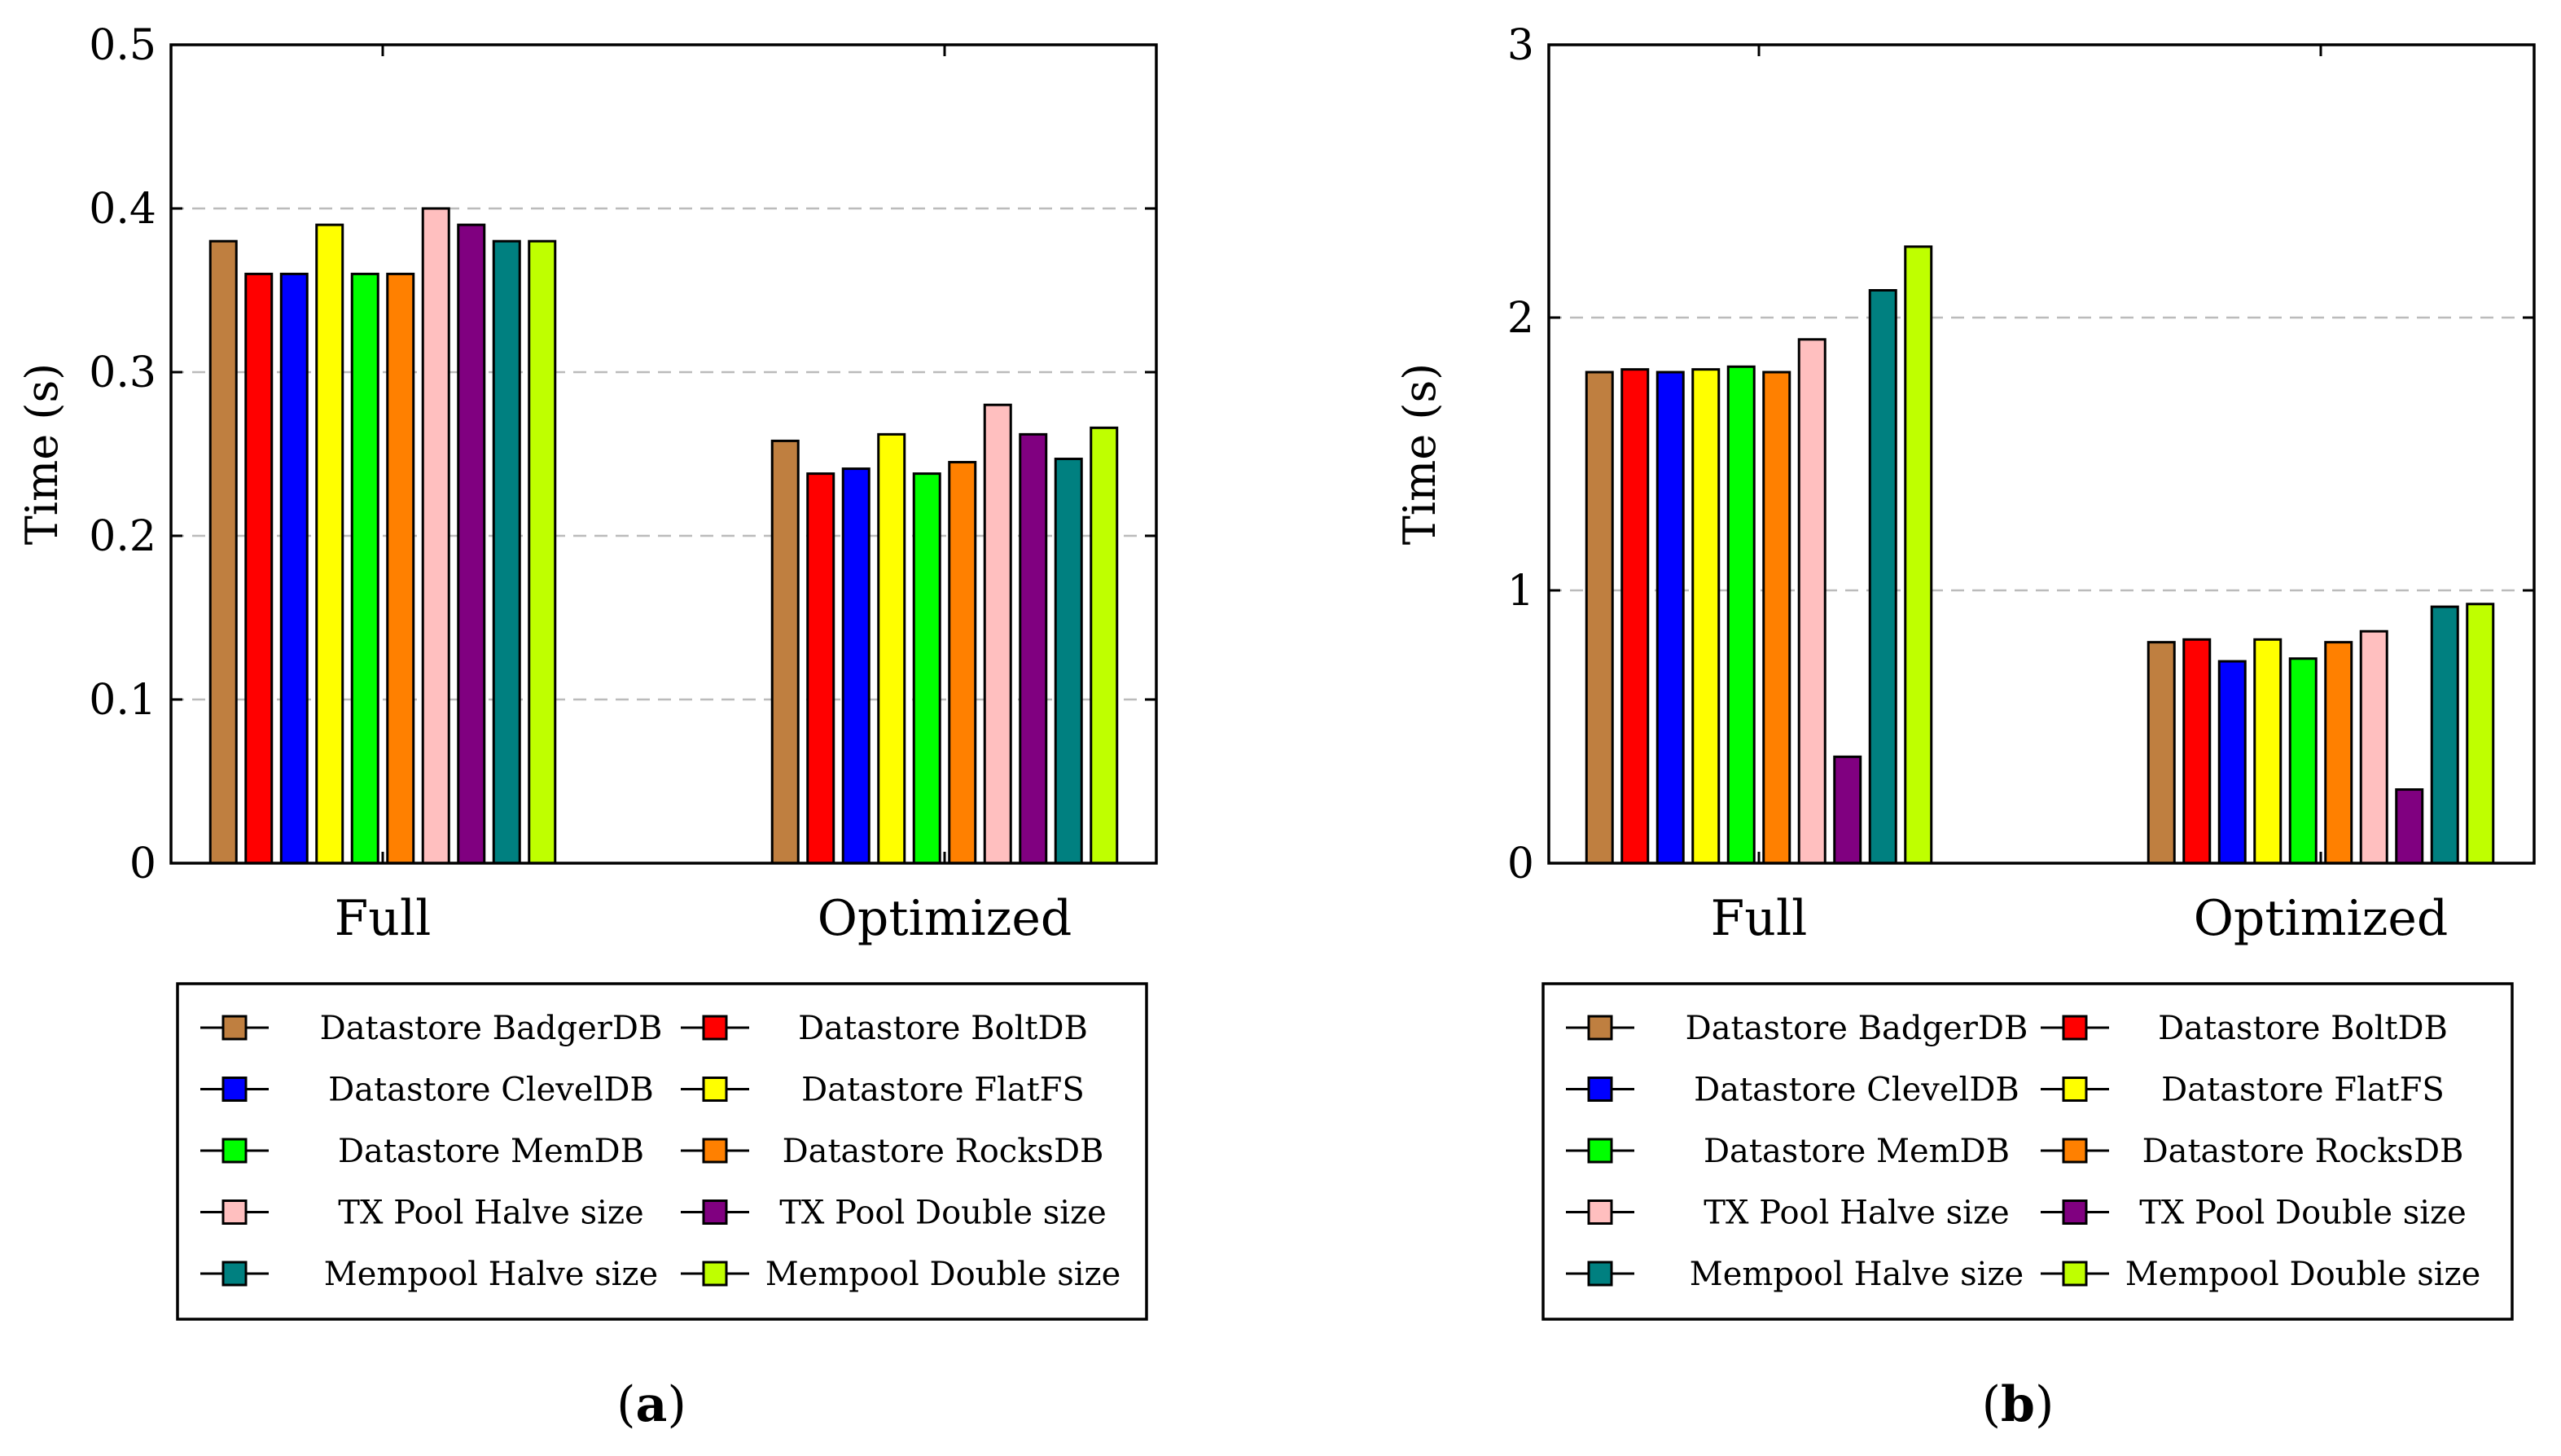  I want to click on panel-label: (a), so click(651, 1404).